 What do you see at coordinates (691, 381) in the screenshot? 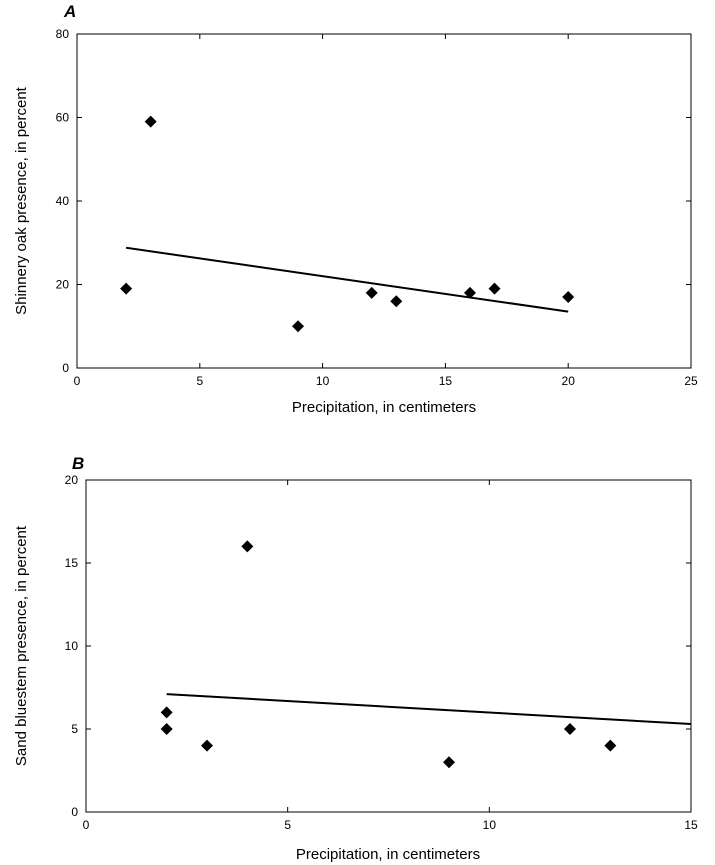
I see `x-tick-label: 25` at bounding box center [691, 381].